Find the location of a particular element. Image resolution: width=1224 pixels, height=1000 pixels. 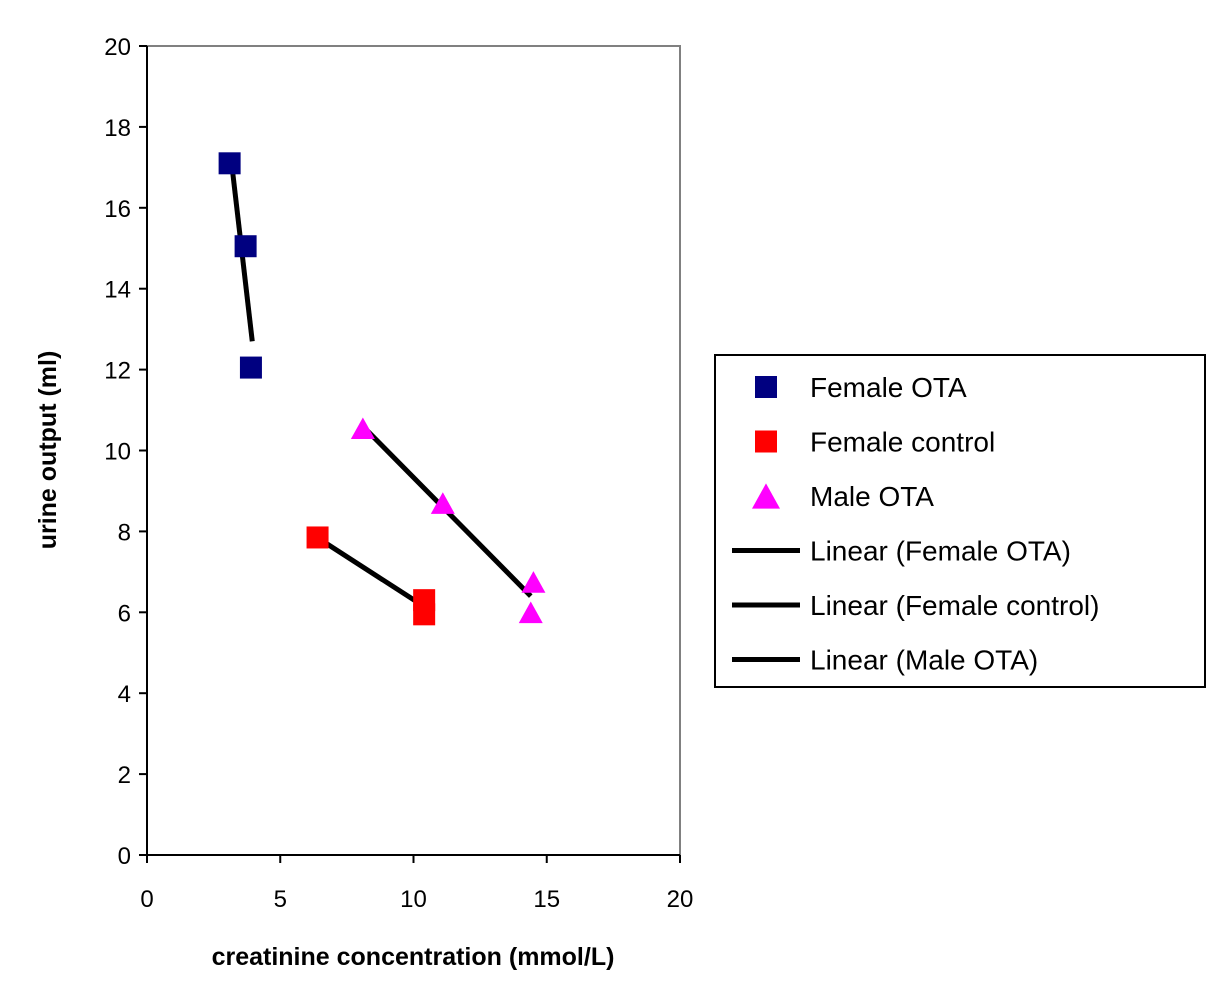

x-axis-title: creatinine concentration (mmol/L) is located at coordinates (413, 957).